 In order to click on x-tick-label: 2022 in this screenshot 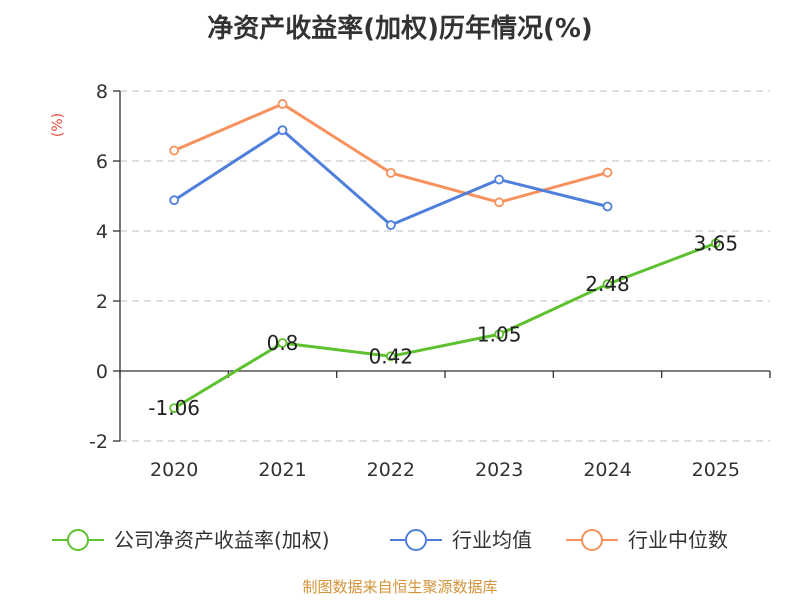, I will do `click(391, 470)`.